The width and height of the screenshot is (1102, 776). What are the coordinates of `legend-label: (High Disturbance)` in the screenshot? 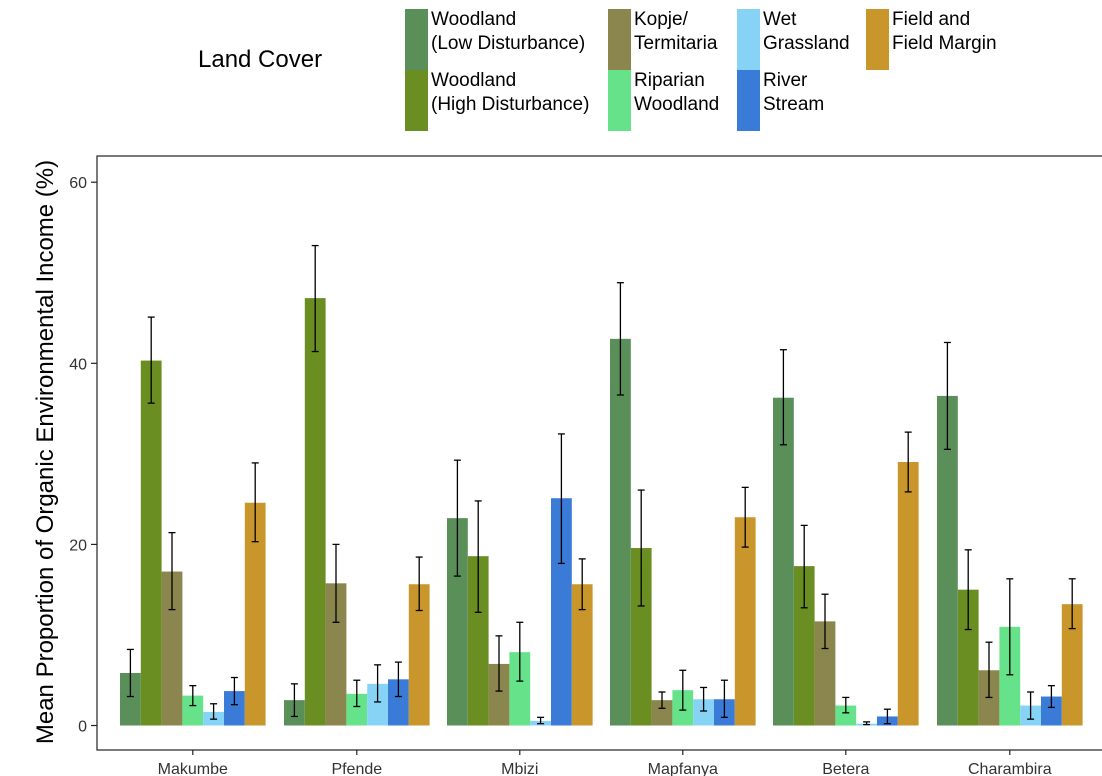 It's located at (510, 104).